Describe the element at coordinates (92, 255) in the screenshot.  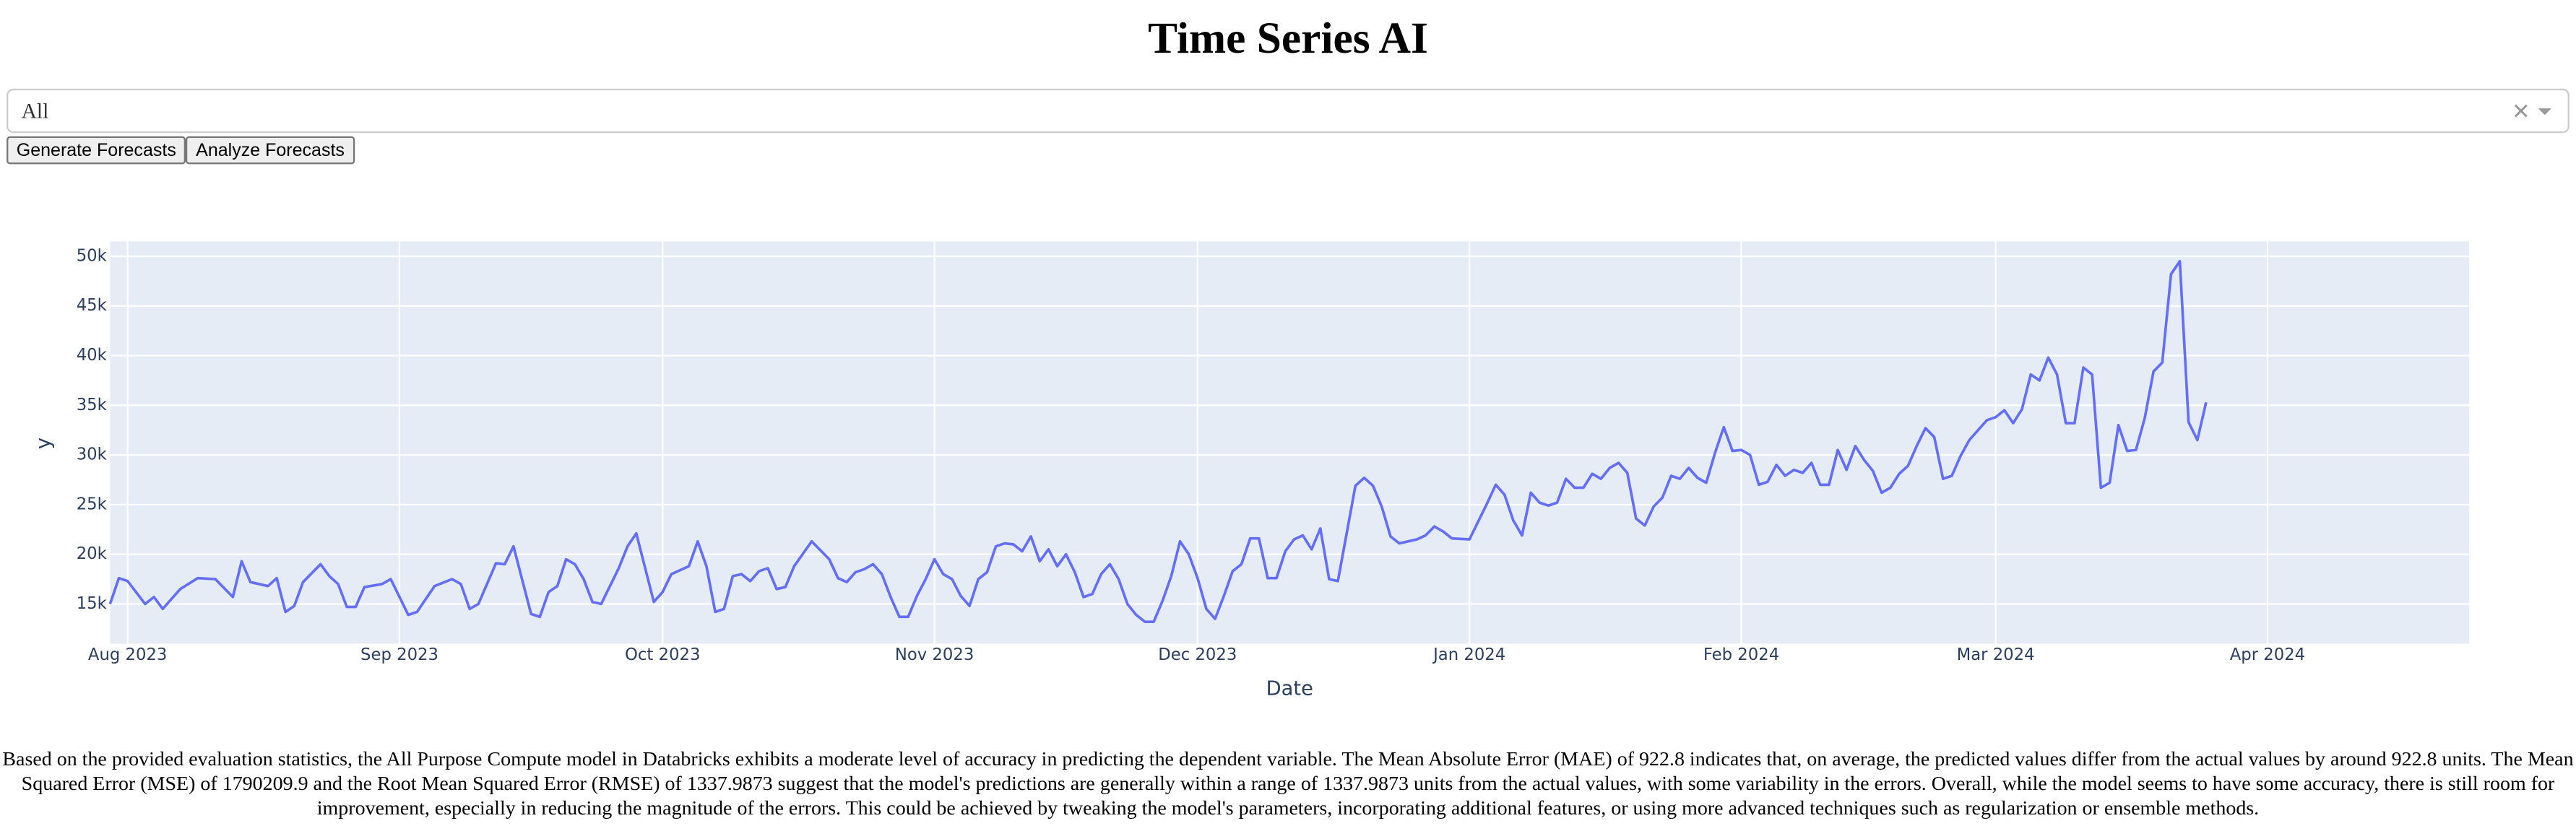
I see `y-tick-label: 50k` at that location.